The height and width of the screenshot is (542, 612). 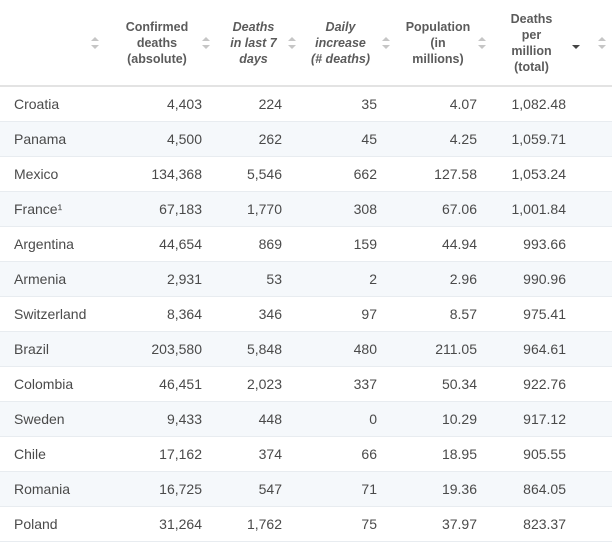 I want to click on confirmed-deaths-cell: 16,725, so click(x=163, y=489).